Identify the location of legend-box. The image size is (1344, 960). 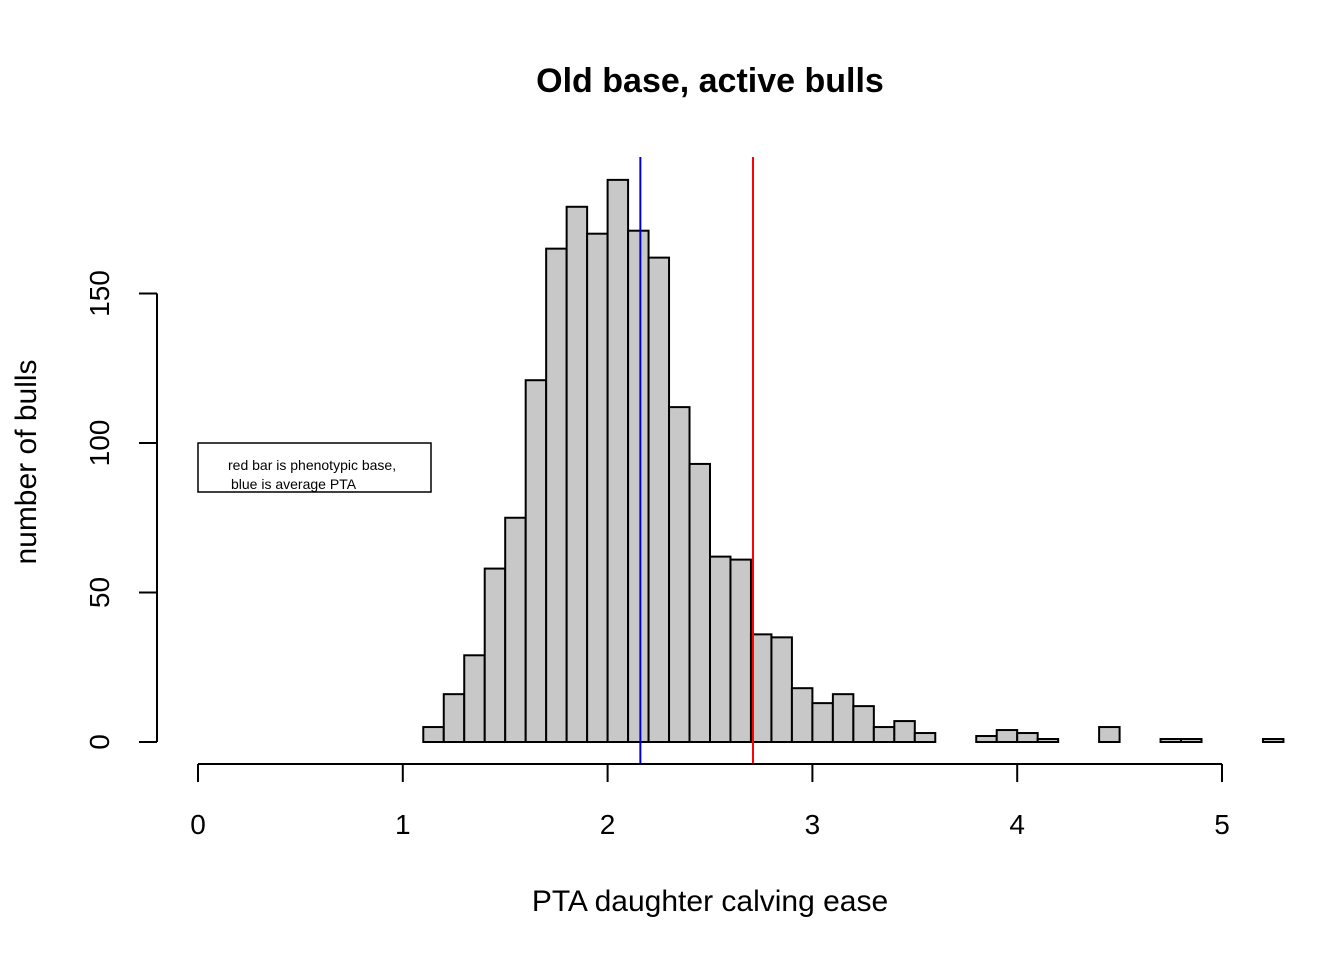
(314, 467).